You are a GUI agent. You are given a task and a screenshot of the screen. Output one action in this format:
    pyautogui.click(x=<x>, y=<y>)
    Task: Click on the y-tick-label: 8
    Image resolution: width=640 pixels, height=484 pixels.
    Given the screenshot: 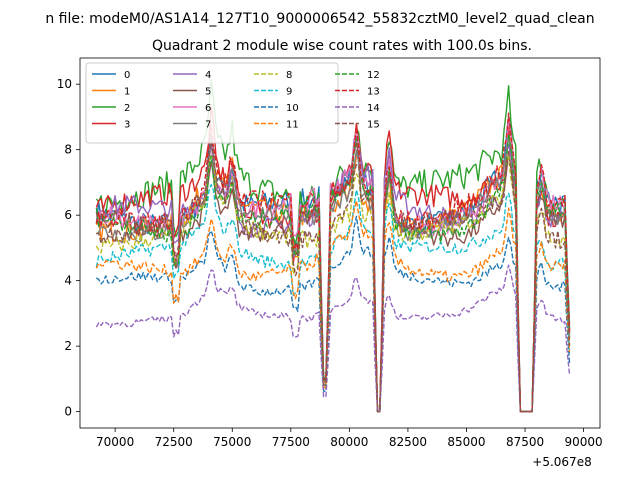 What is the action you would take?
    pyautogui.click(x=68, y=150)
    